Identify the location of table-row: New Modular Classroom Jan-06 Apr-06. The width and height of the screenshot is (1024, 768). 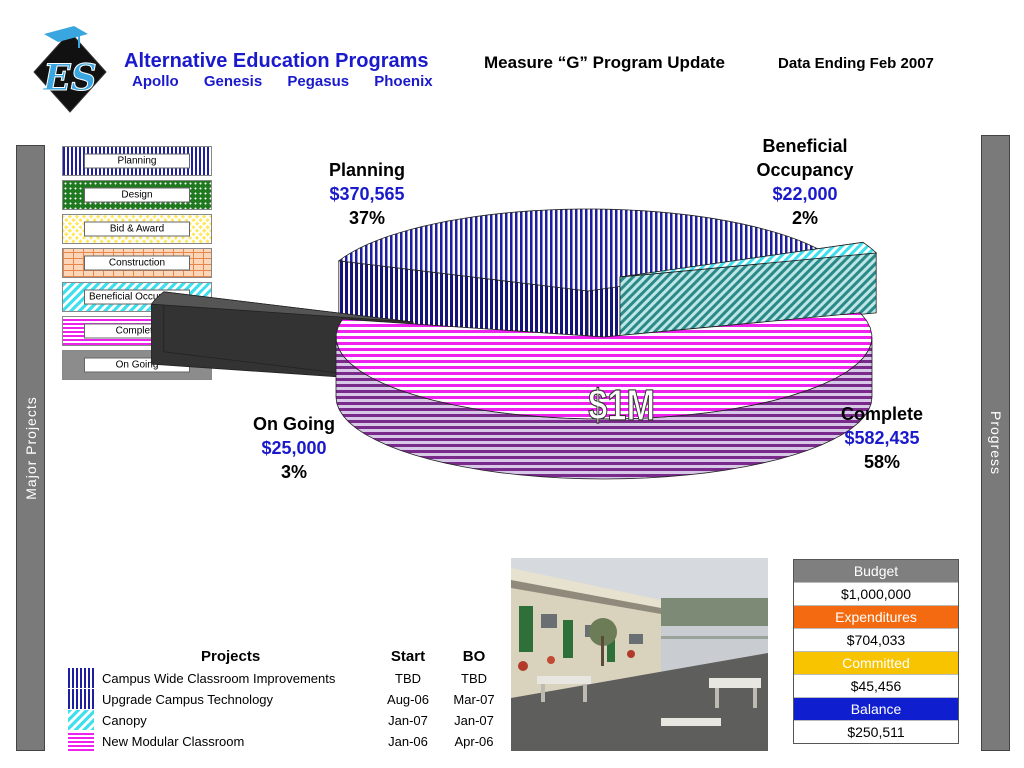
(286, 741).